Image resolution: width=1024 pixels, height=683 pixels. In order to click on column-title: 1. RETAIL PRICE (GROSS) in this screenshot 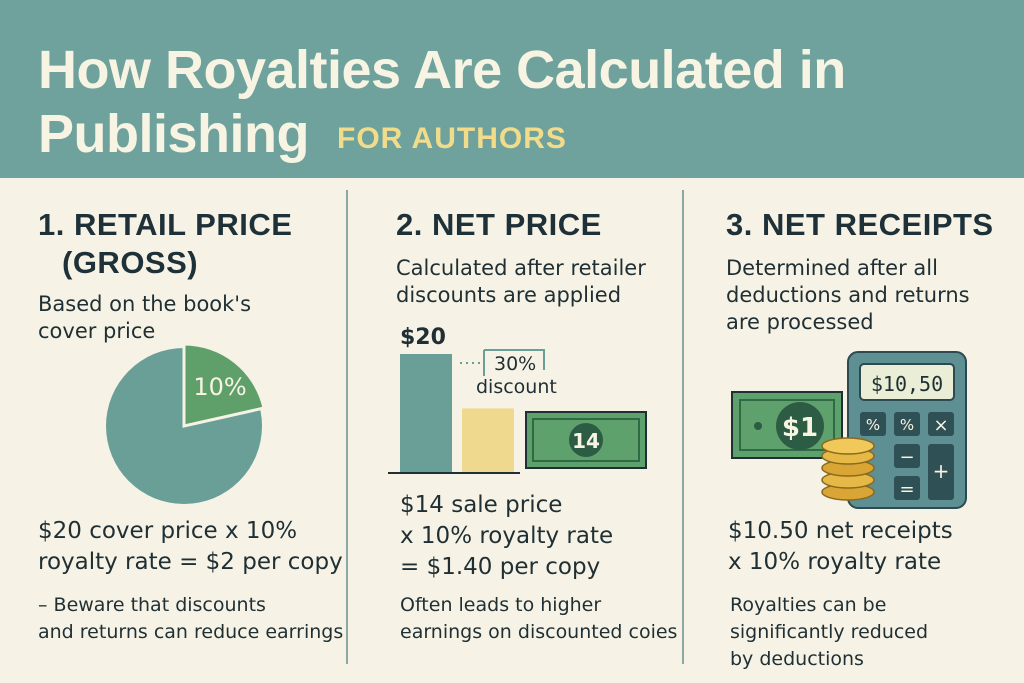, I will do `click(165, 244)`.